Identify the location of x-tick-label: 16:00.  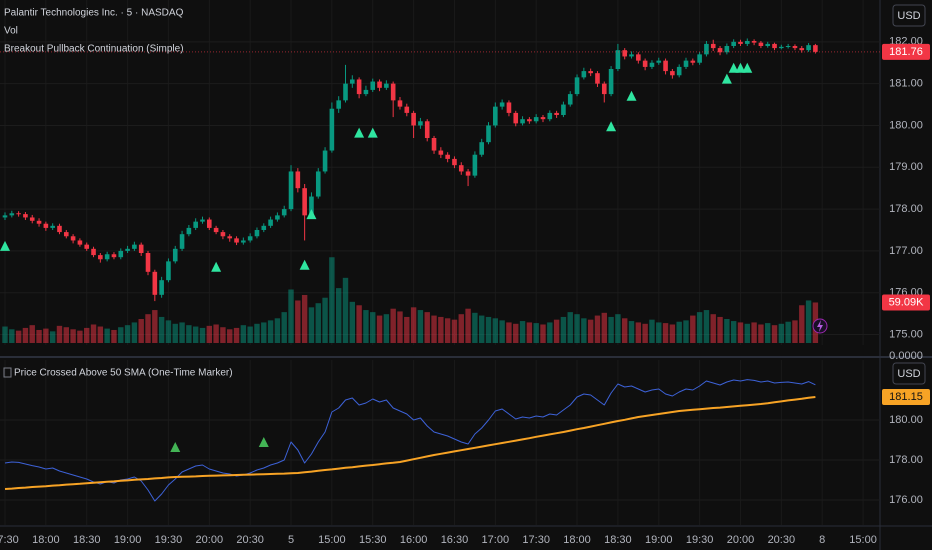
(414, 540).